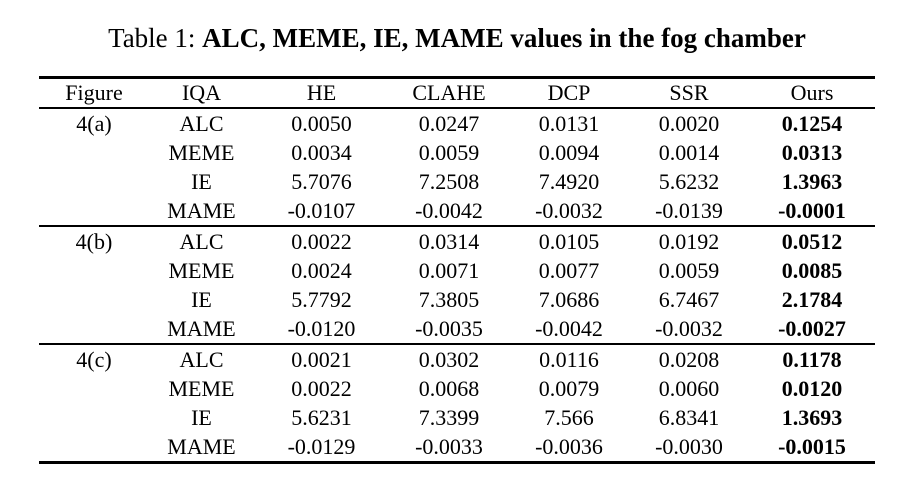  I want to click on value-cell: -0.0035, so click(449, 328).